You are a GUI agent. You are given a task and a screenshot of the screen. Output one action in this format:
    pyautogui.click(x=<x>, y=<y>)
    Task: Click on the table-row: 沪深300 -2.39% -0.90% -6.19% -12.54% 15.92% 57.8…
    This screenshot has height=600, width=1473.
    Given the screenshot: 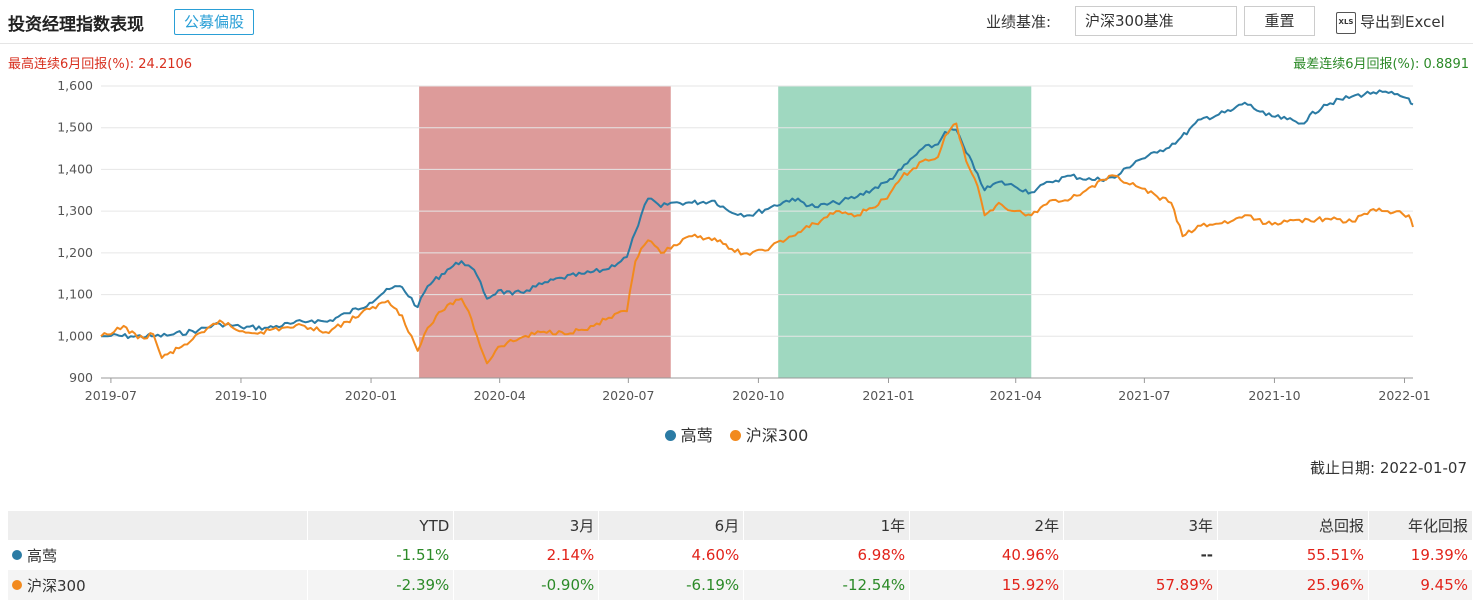 What is the action you would take?
    pyautogui.click(x=740, y=585)
    